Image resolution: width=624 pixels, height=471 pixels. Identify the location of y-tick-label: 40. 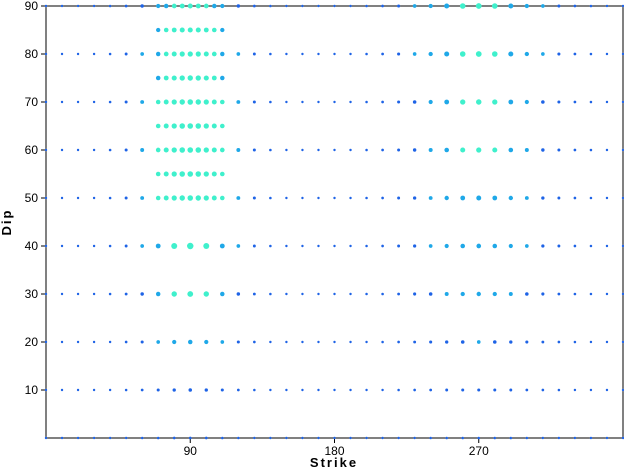
(32, 246).